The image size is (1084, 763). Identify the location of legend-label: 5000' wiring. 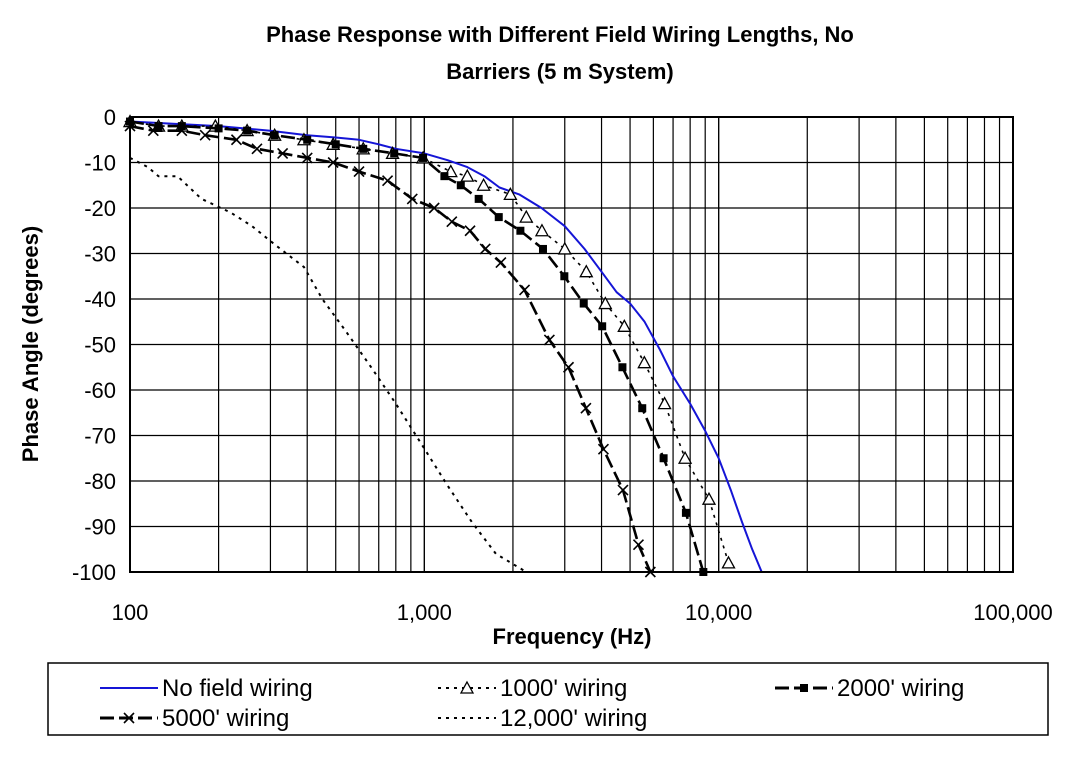
(225, 718).